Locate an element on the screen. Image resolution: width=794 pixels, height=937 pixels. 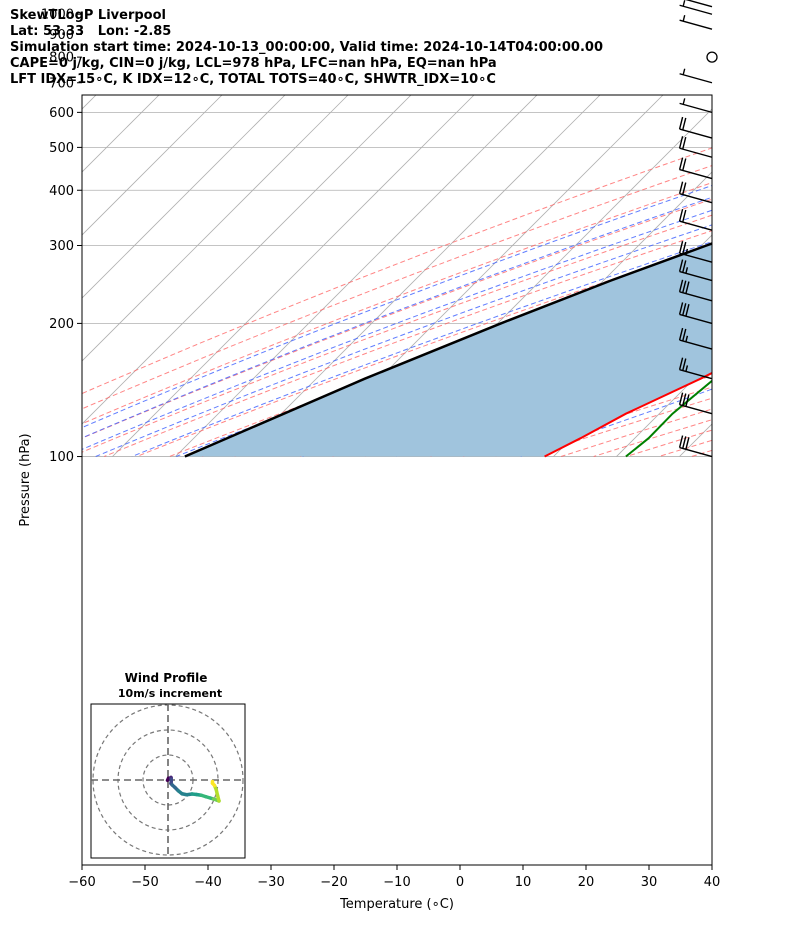
x-tick-label: −50 is located at coordinates (144, 882).